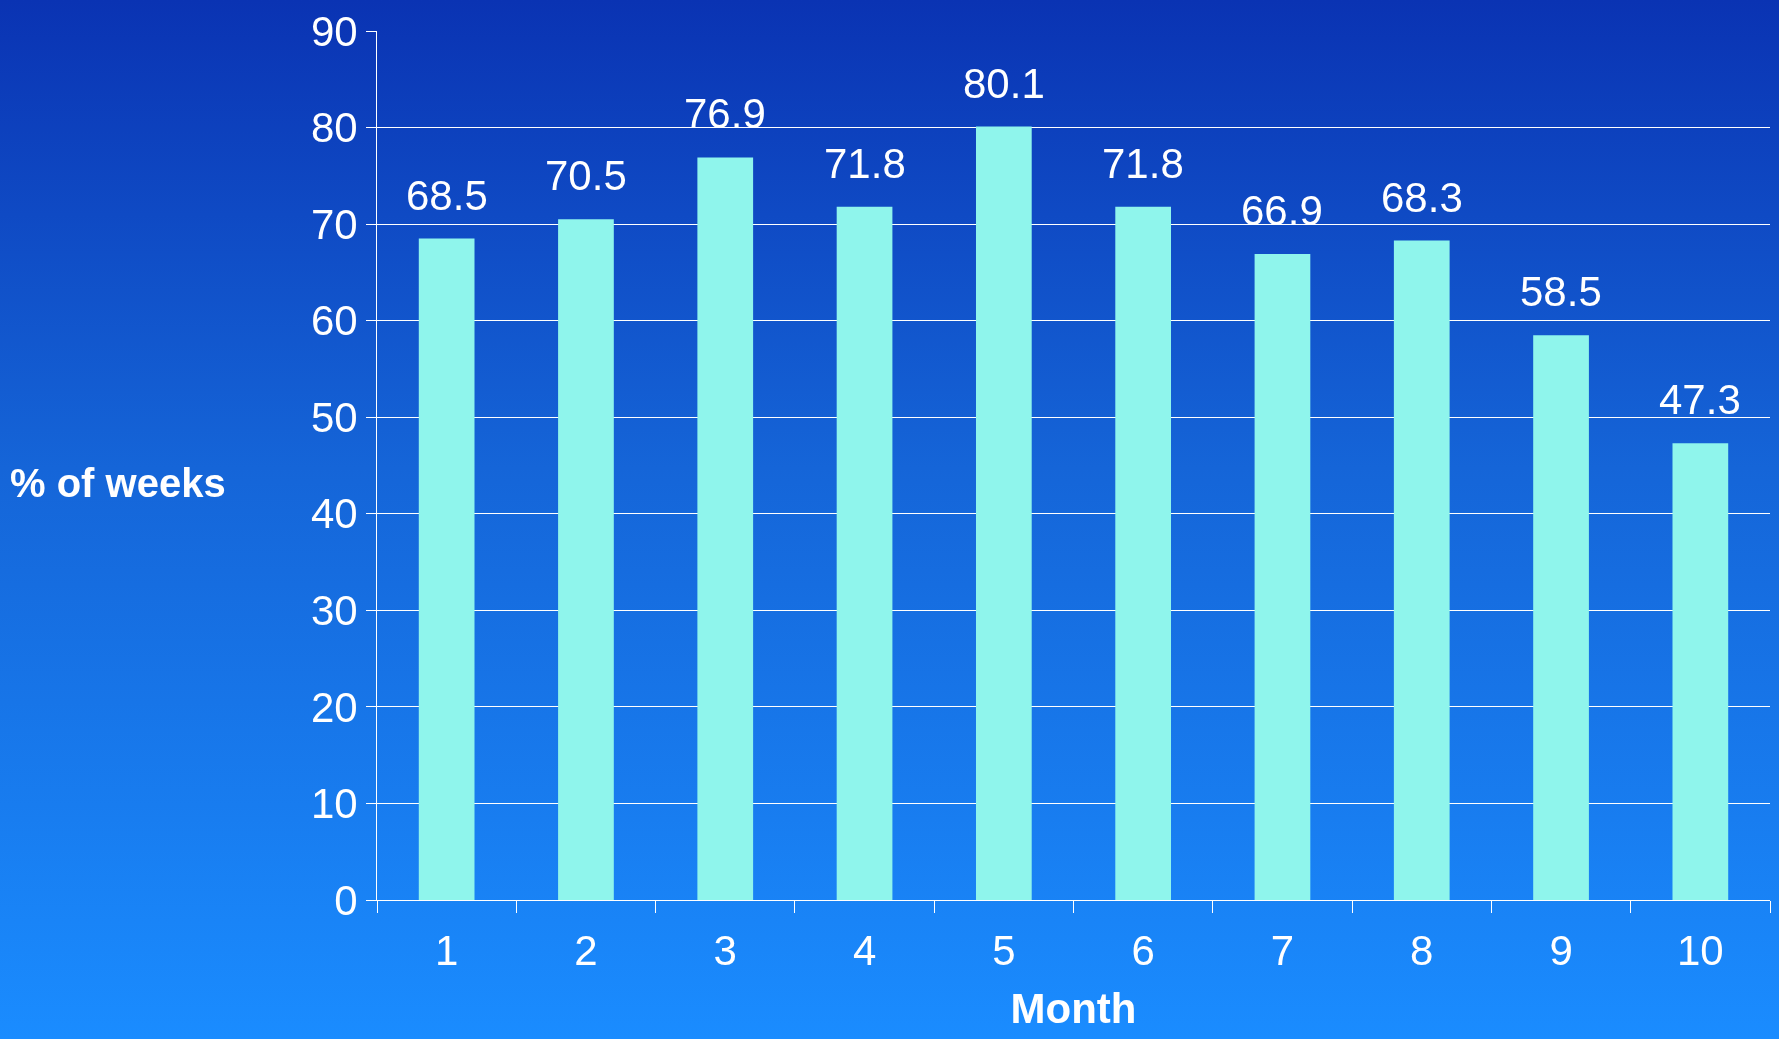 Image resolution: width=1779 pixels, height=1039 pixels. Describe the element at coordinates (1004, 951) in the screenshot. I see `x-tick-label: 5` at that location.